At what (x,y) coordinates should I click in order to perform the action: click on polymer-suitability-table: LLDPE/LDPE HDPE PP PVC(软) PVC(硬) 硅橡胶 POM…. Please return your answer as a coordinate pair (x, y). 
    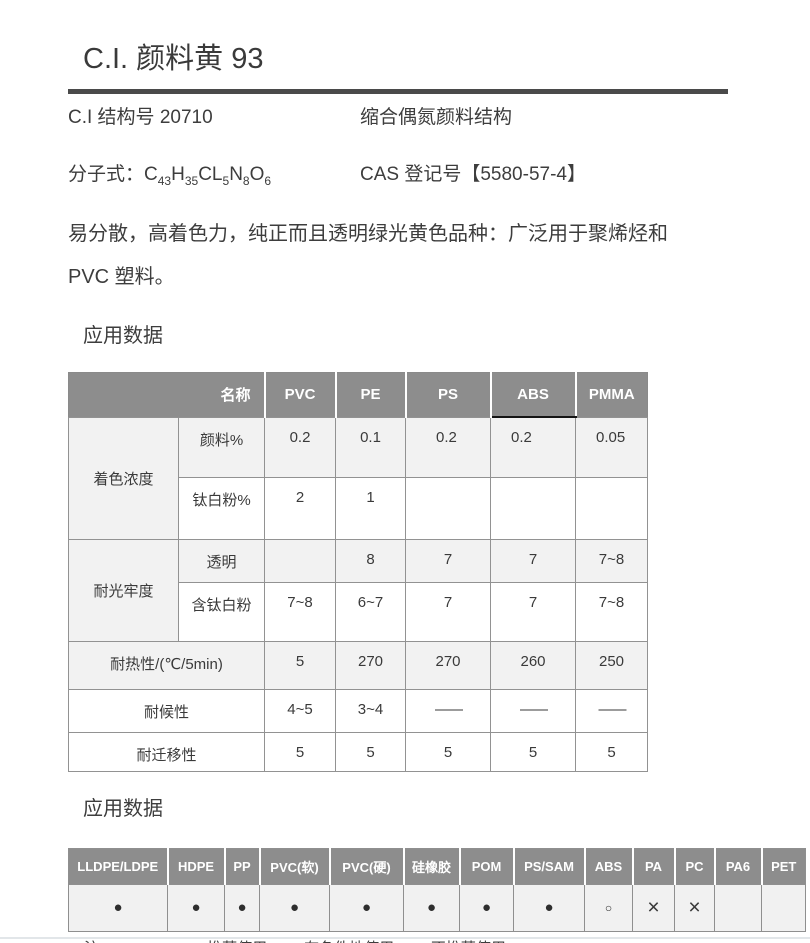
    Looking at the image, I should click on (437, 889).